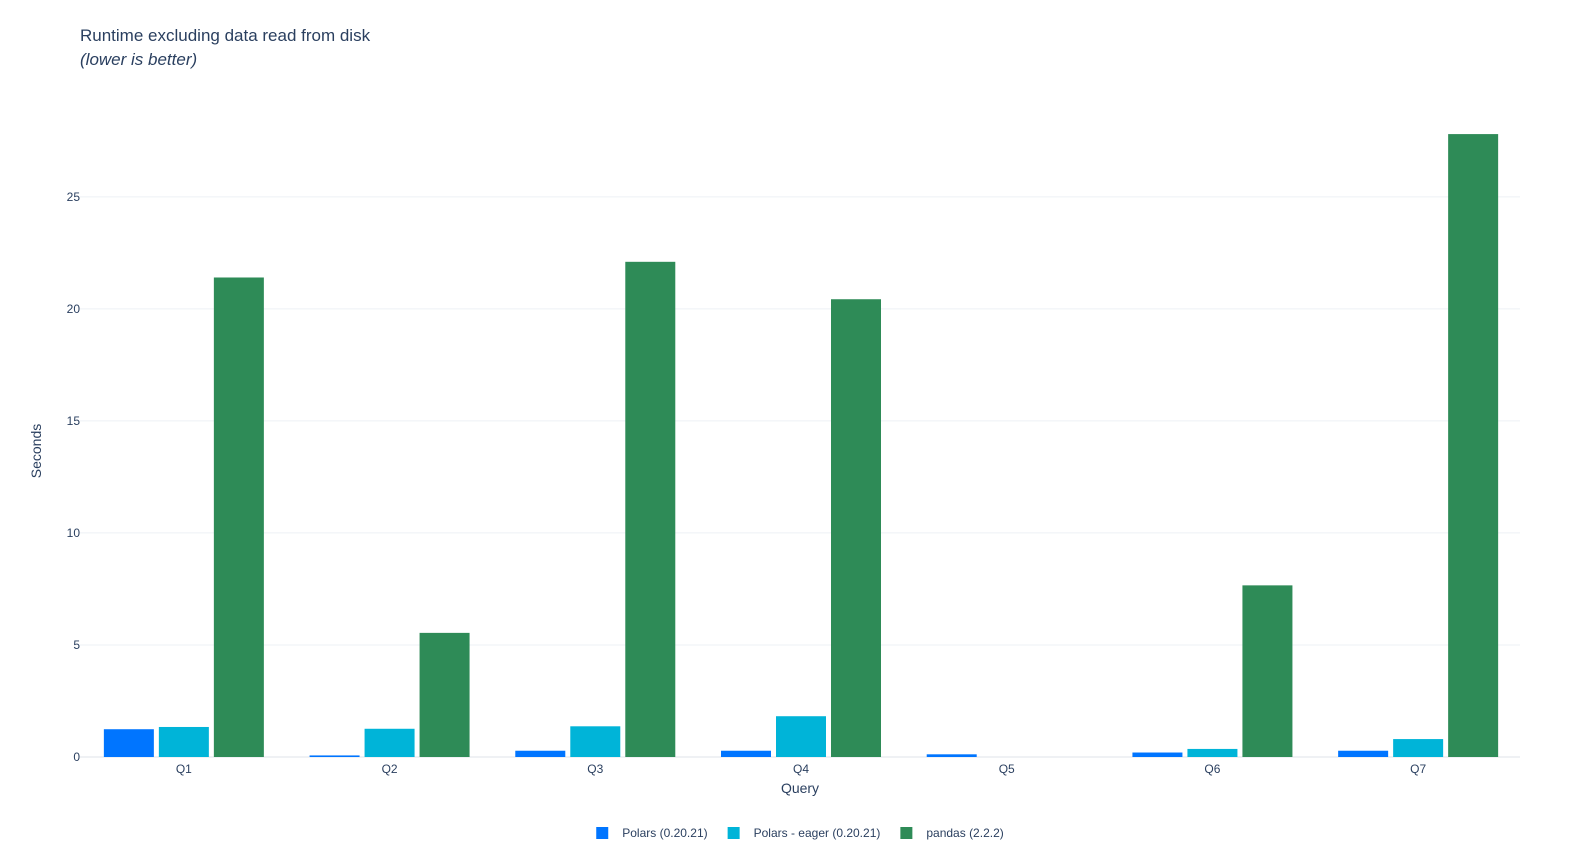  Describe the element at coordinates (36, 451) in the screenshot. I see `y-axis-title: Seconds` at that location.